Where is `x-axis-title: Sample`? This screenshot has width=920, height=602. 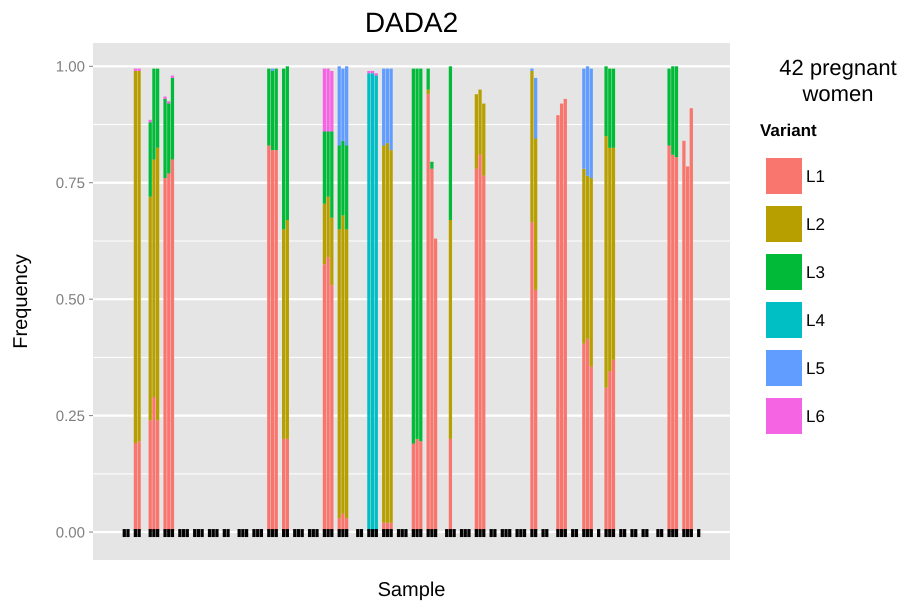
x-axis-title: Sample is located at coordinates (412, 590).